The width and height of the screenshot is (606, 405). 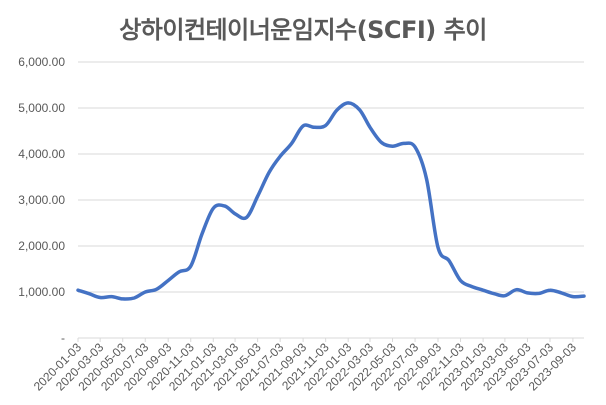 I want to click on y-tick-label: 2,000.00, so click(x=41, y=246).